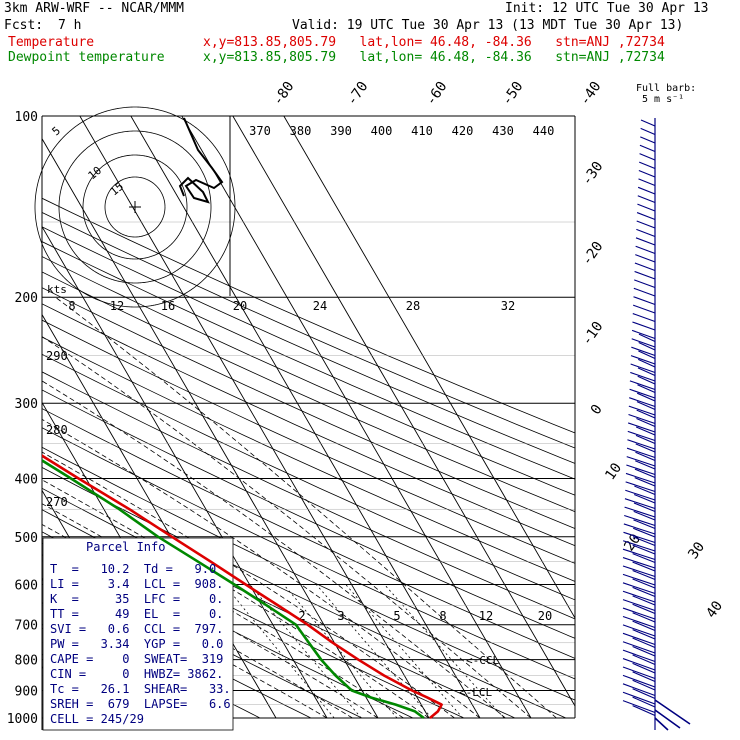 The image size is (740, 740). I want to click on hodograph-ring-label: 15, so click(117, 189).